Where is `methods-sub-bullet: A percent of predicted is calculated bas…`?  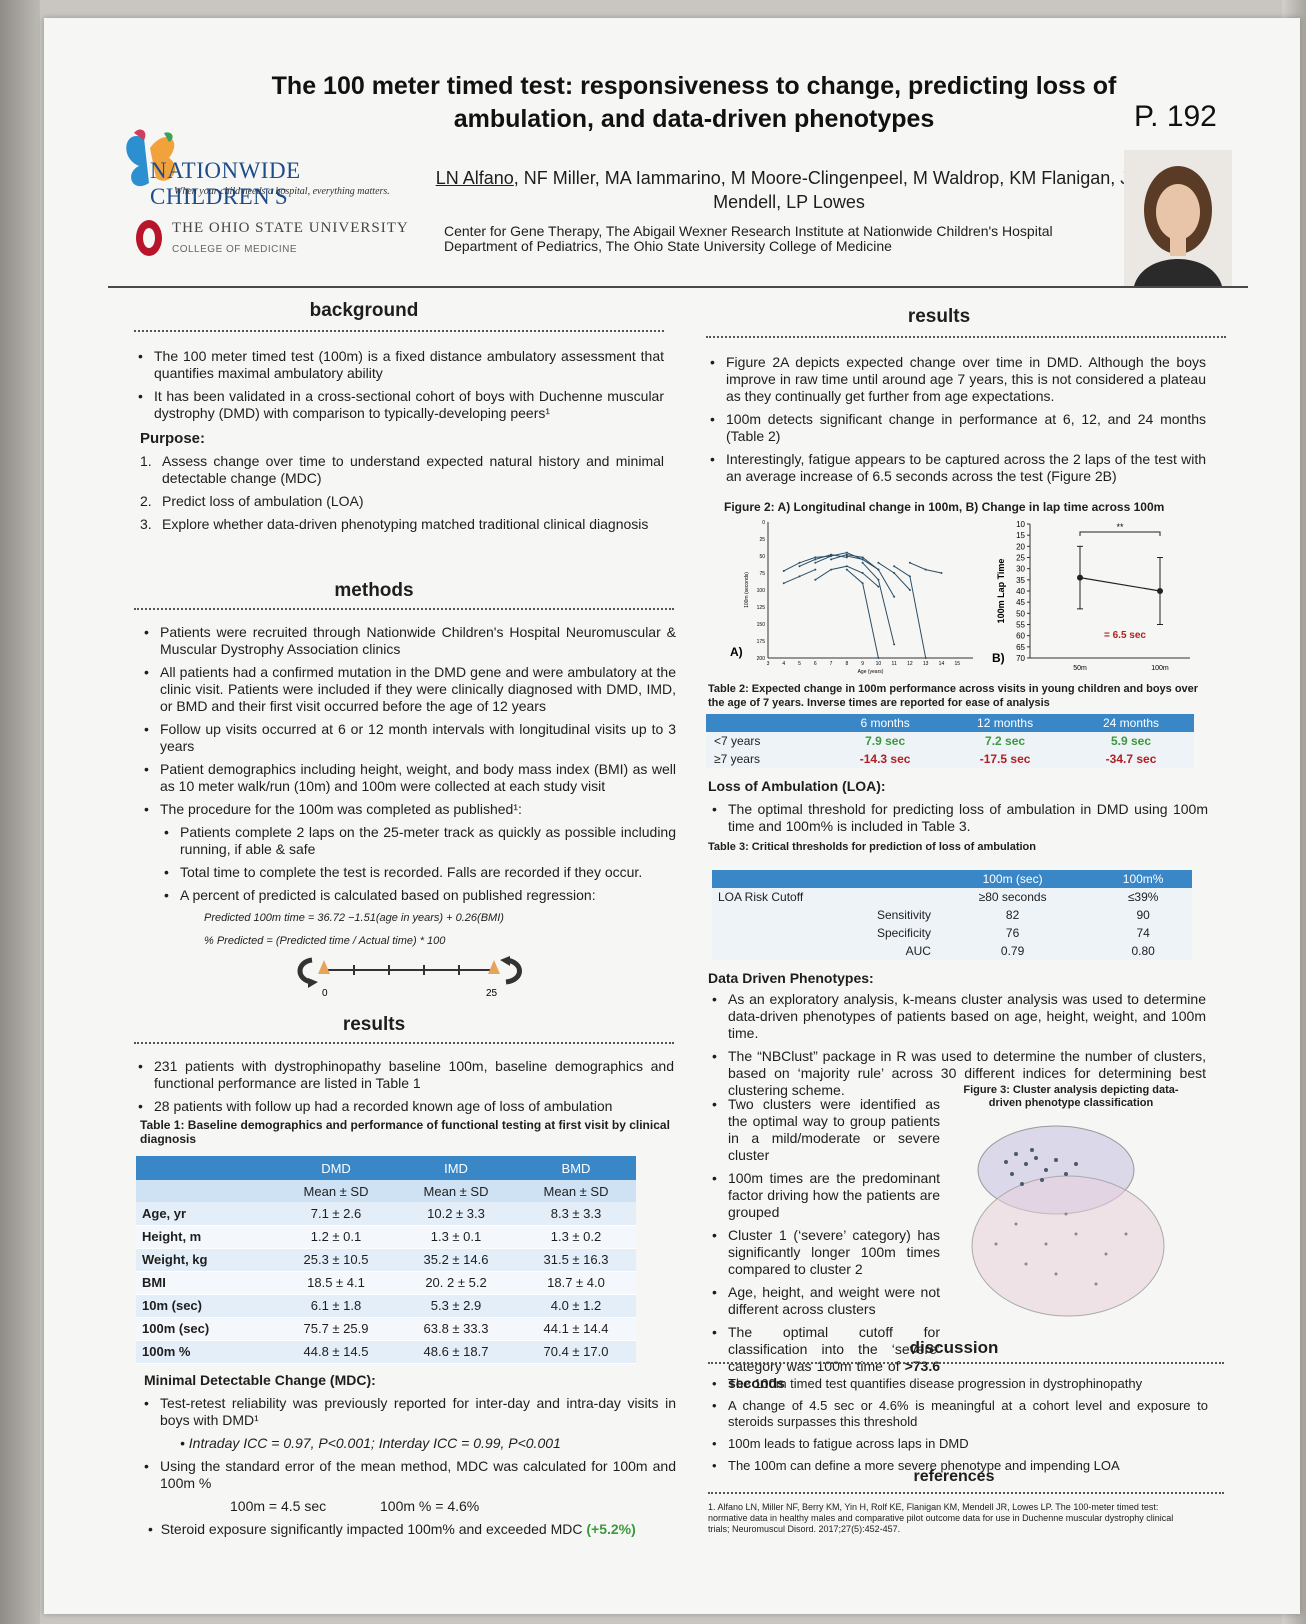
methods-sub-bullet: A percent of predicted is calculated bas… is located at coordinates (418, 895).